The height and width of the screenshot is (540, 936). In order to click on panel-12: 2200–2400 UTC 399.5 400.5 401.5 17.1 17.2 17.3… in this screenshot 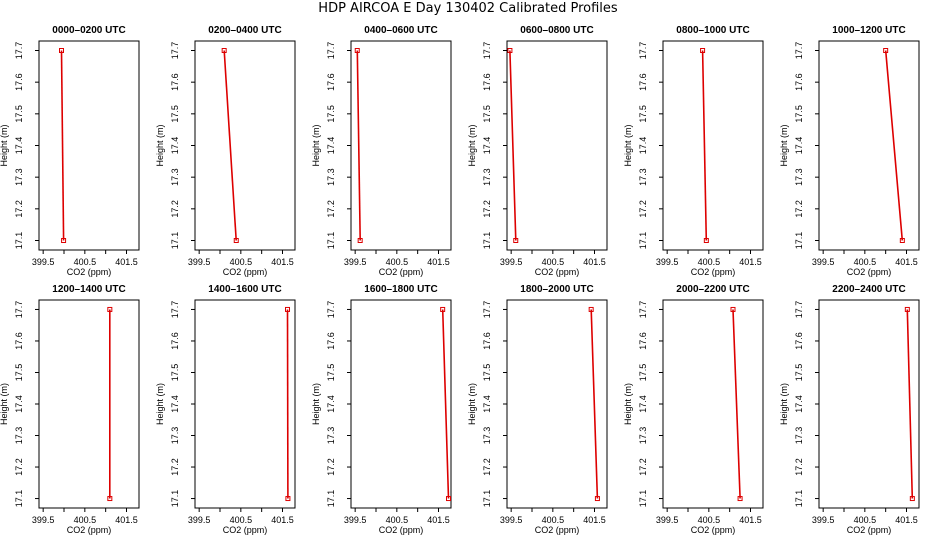, I will do `click(849, 409)`.